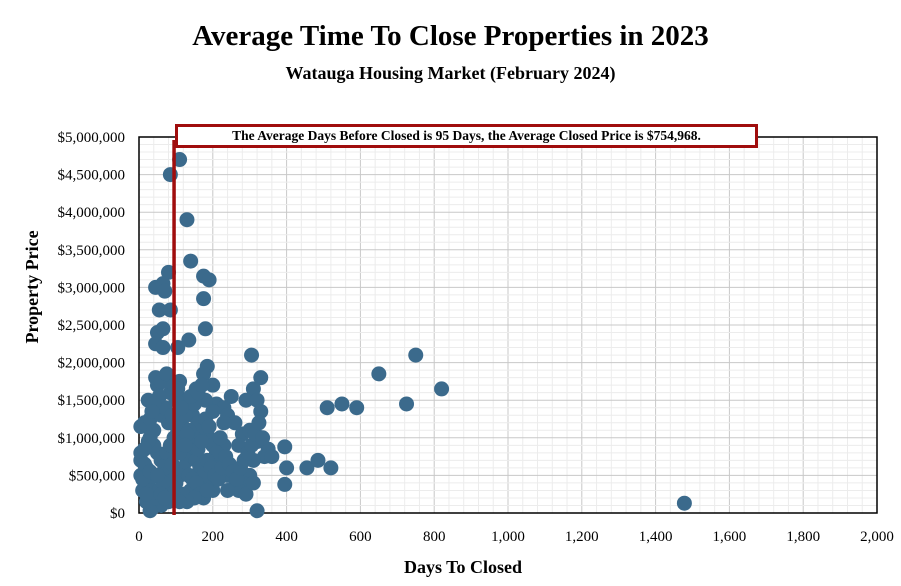  I want to click on y-tick-label: $1,500,000, so click(92, 401).